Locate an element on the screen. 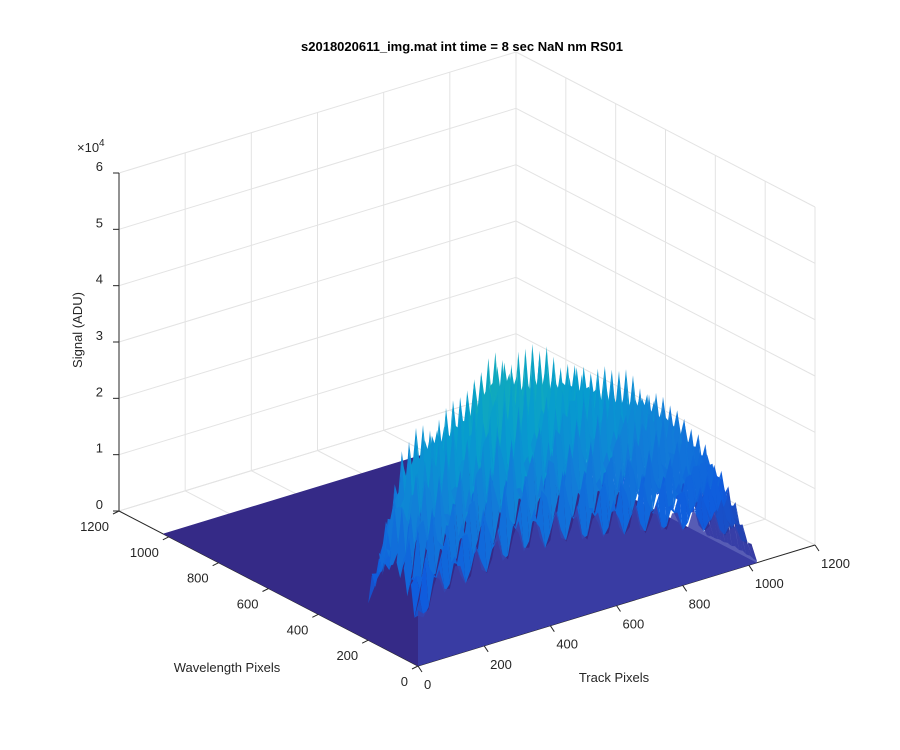 The width and height of the screenshot is (900, 750). z-tick-label: 5 is located at coordinates (99, 222).